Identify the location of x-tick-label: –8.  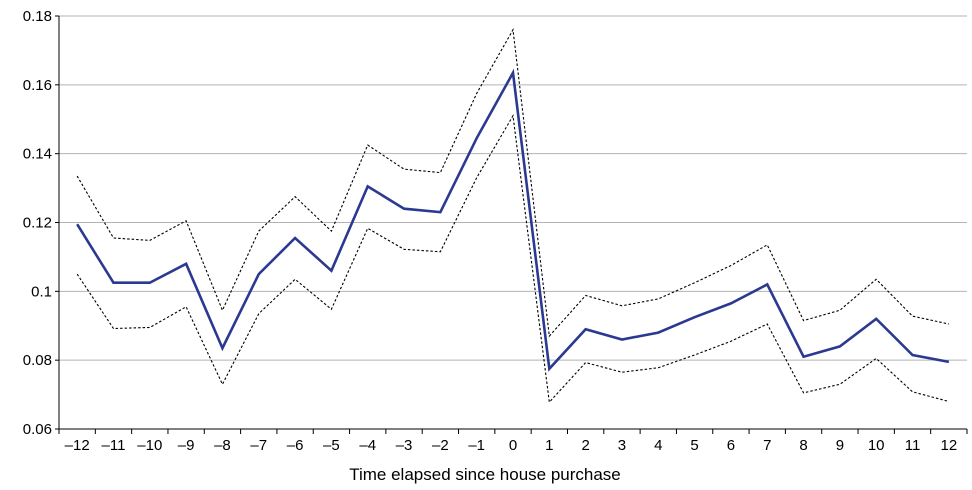
(222, 445).